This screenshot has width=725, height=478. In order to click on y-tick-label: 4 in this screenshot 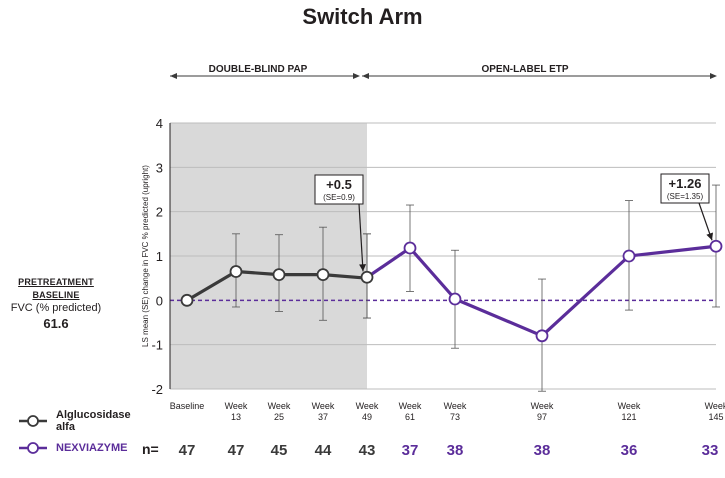, I will do `click(159, 123)`.